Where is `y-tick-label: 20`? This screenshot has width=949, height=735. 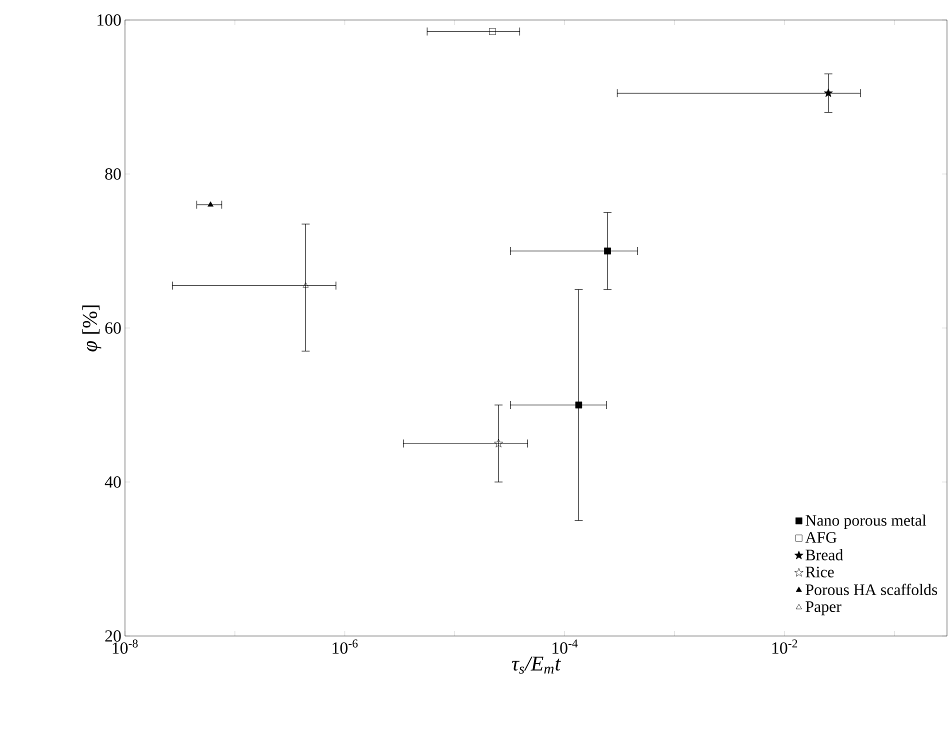
y-tick-label: 20 is located at coordinates (113, 636).